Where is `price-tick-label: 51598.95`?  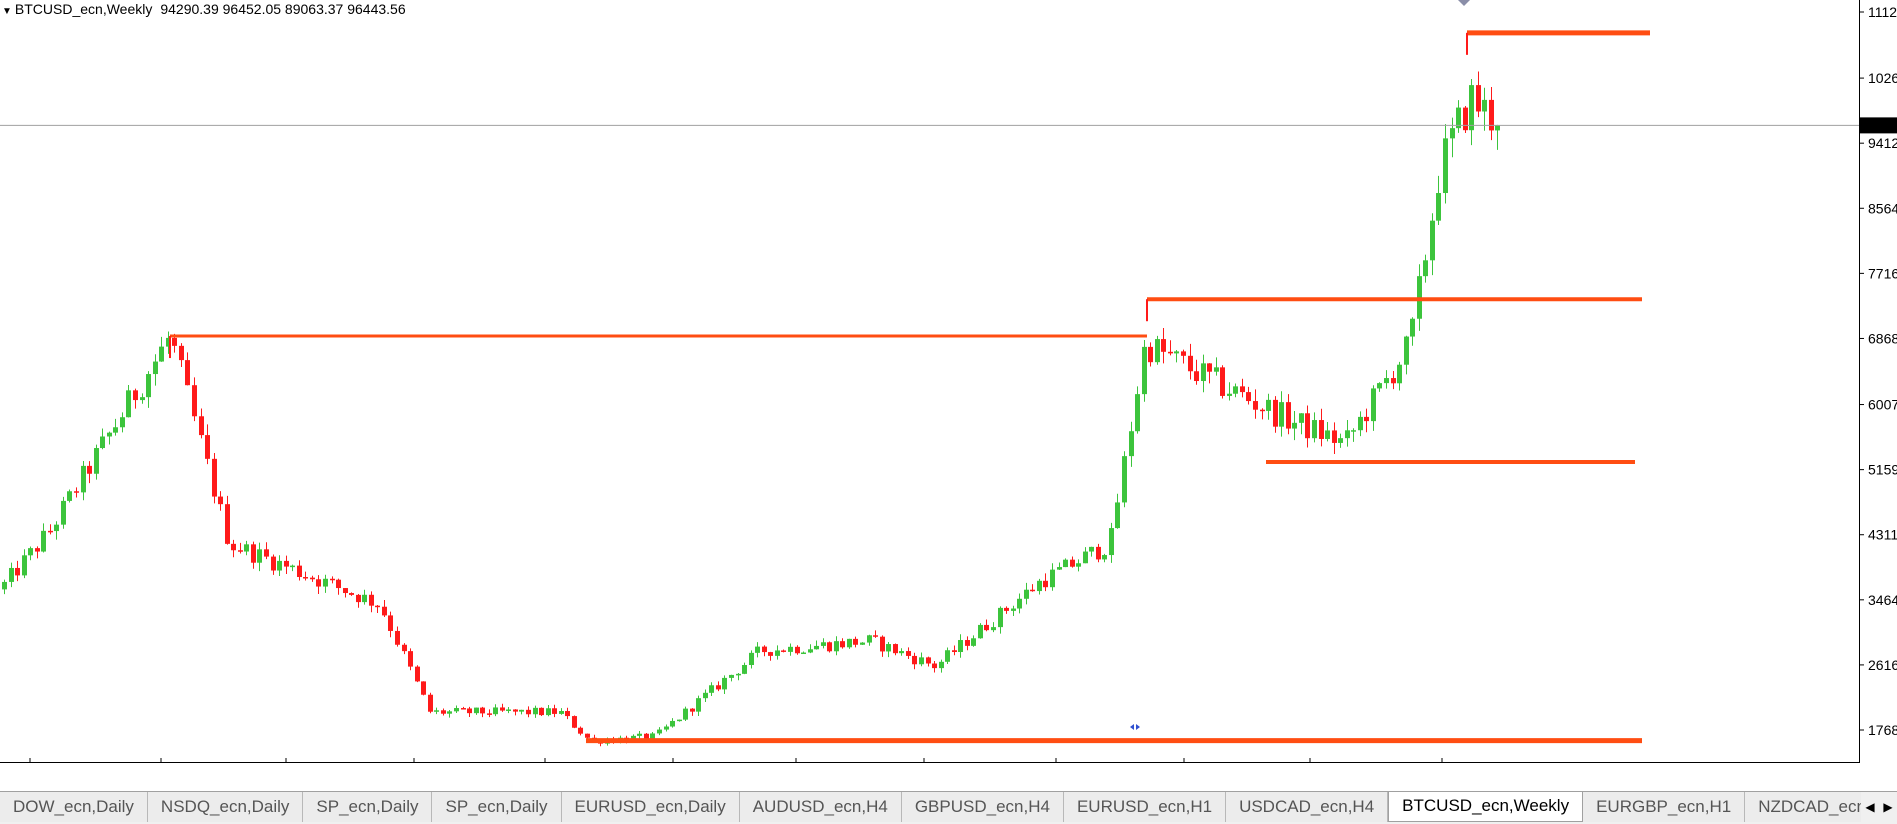 price-tick-label: 51598.95 is located at coordinates (1882, 470).